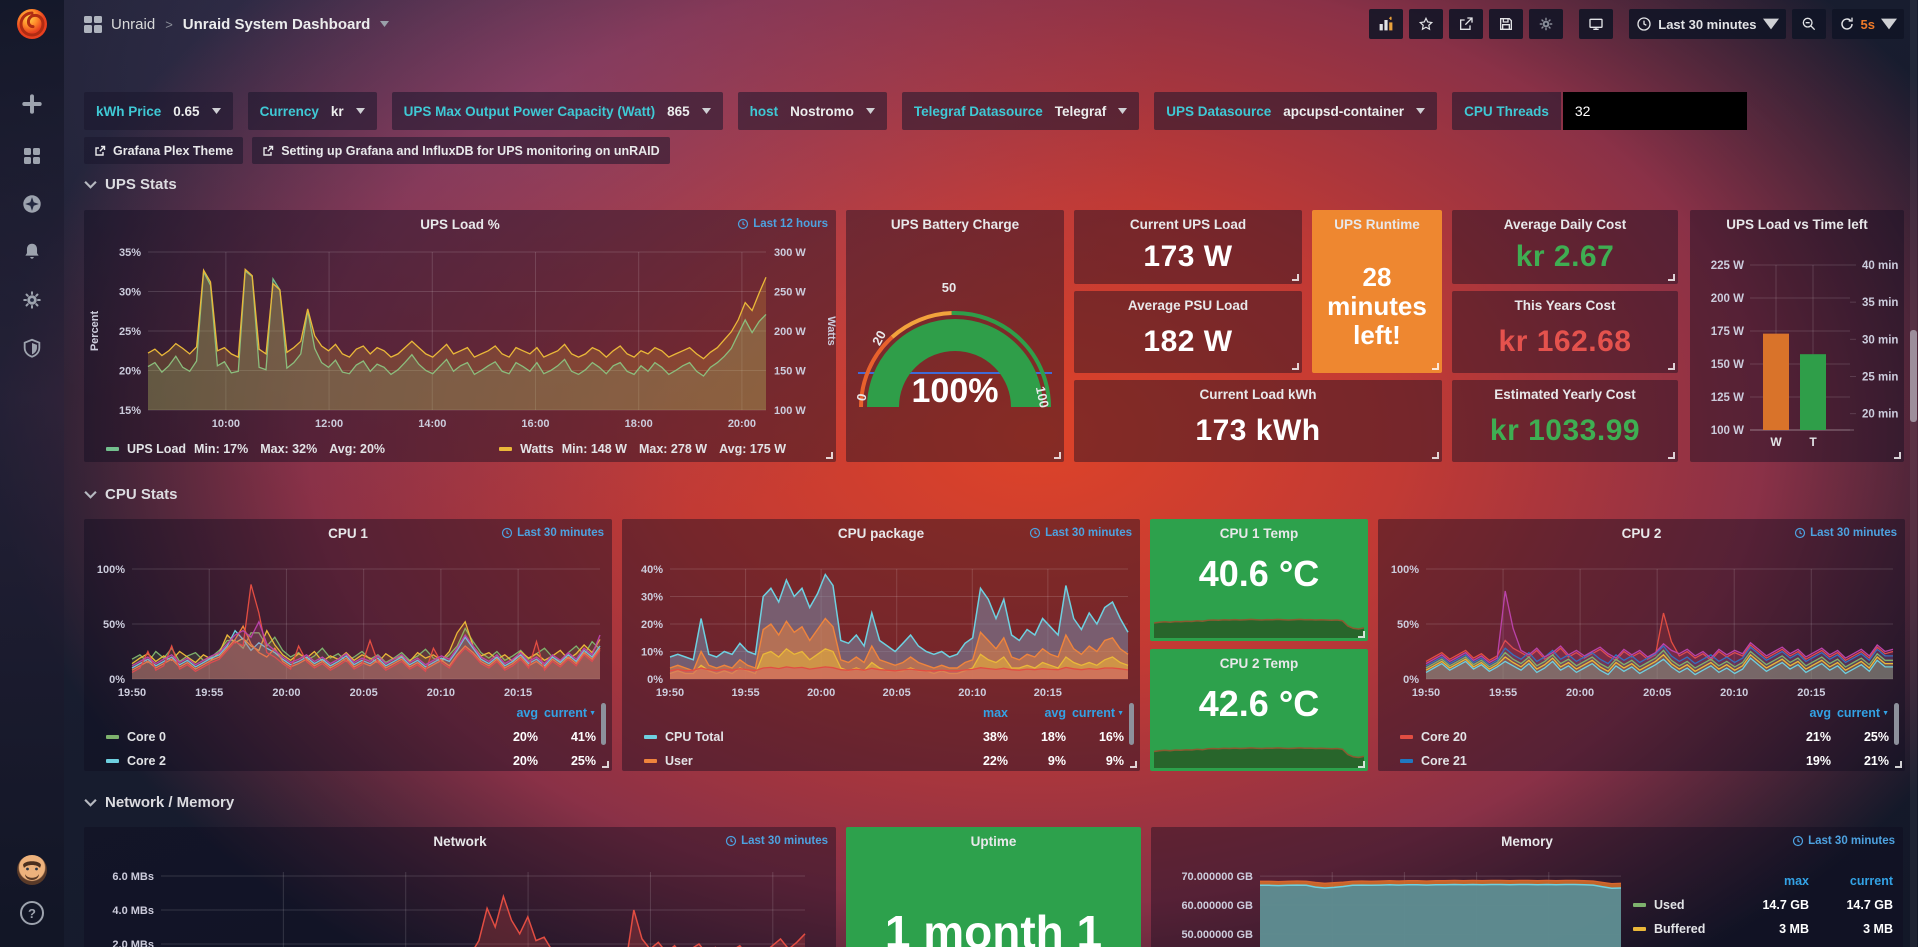 This screenshot has height=947, width=1918. What do you see at coordinates (1679, 905) in the screenshot?
I see `legend-series-name: Used` at bounding box center [1679, 905].